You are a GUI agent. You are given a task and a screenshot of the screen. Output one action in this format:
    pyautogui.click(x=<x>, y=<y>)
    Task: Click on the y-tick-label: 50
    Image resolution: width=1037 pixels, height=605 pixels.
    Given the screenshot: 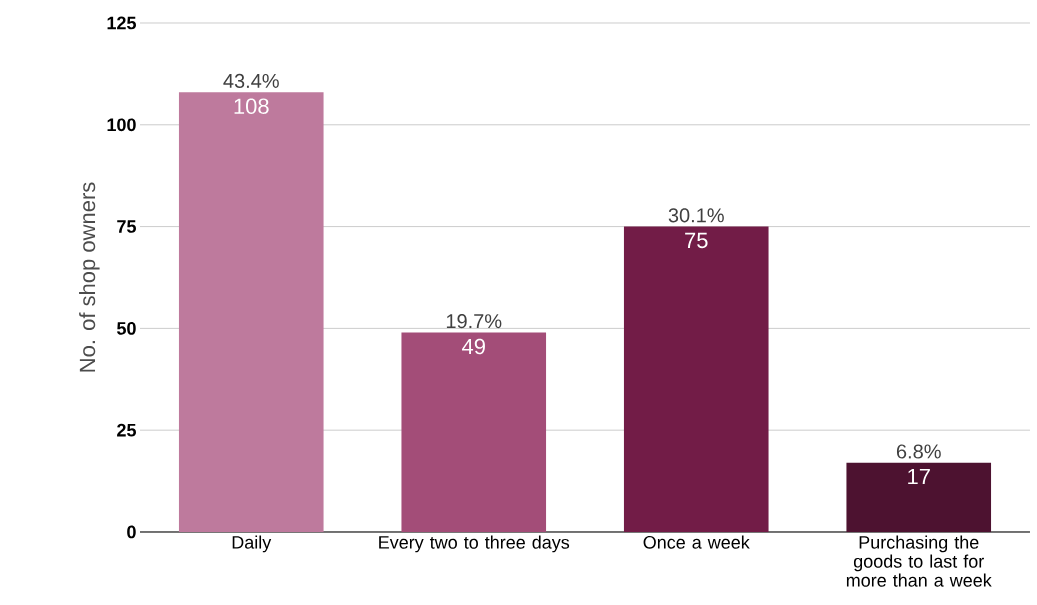 What is the action you would take?
    pyautogui.click(x=126, y=328)
    